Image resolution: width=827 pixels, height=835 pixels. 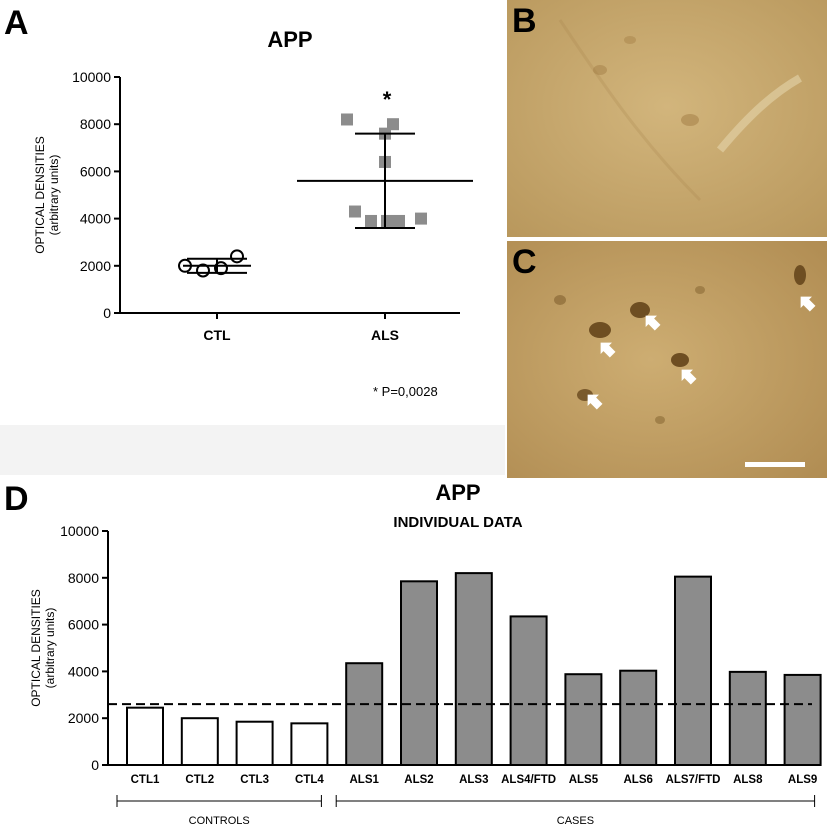 I want to click on panel-a-y-axis-subtitle: (arbitrary units), so click(x=54, y=195).